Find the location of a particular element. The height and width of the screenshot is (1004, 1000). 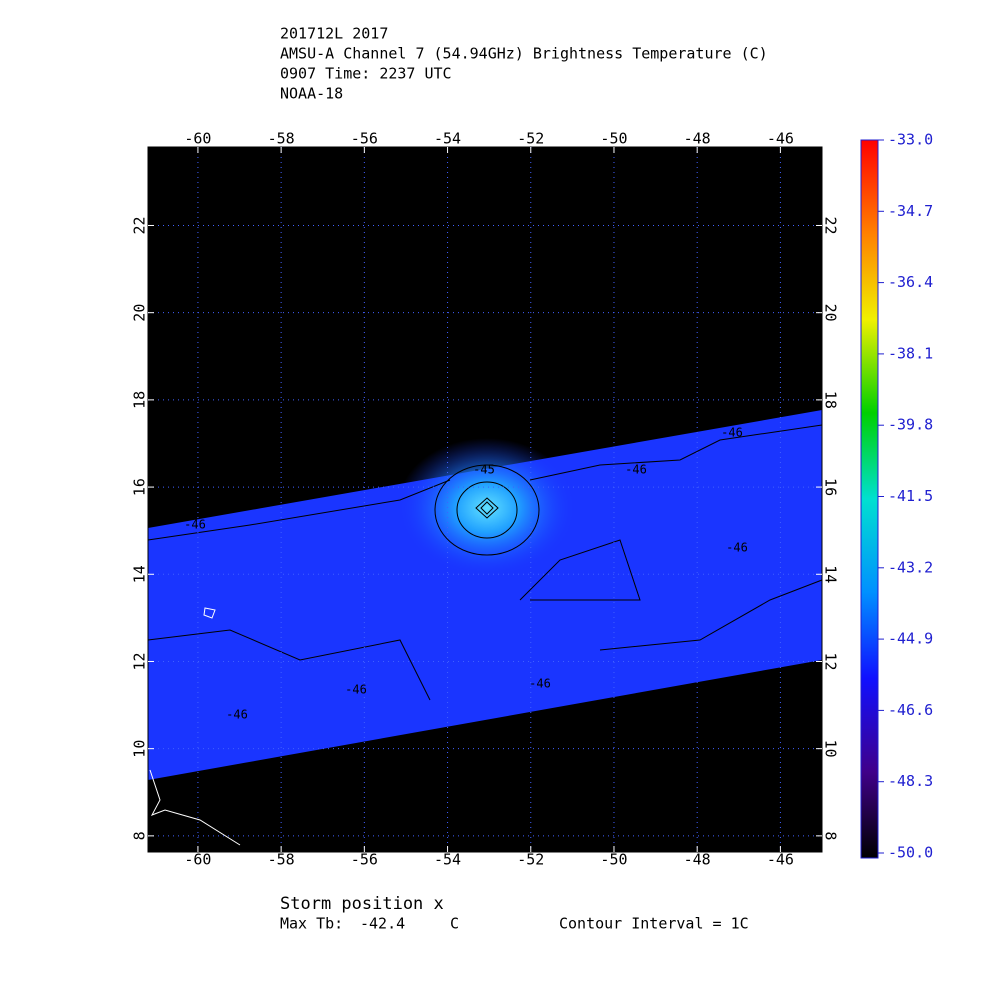

lat-label-right: 10 is located at coordinates (831, 749).